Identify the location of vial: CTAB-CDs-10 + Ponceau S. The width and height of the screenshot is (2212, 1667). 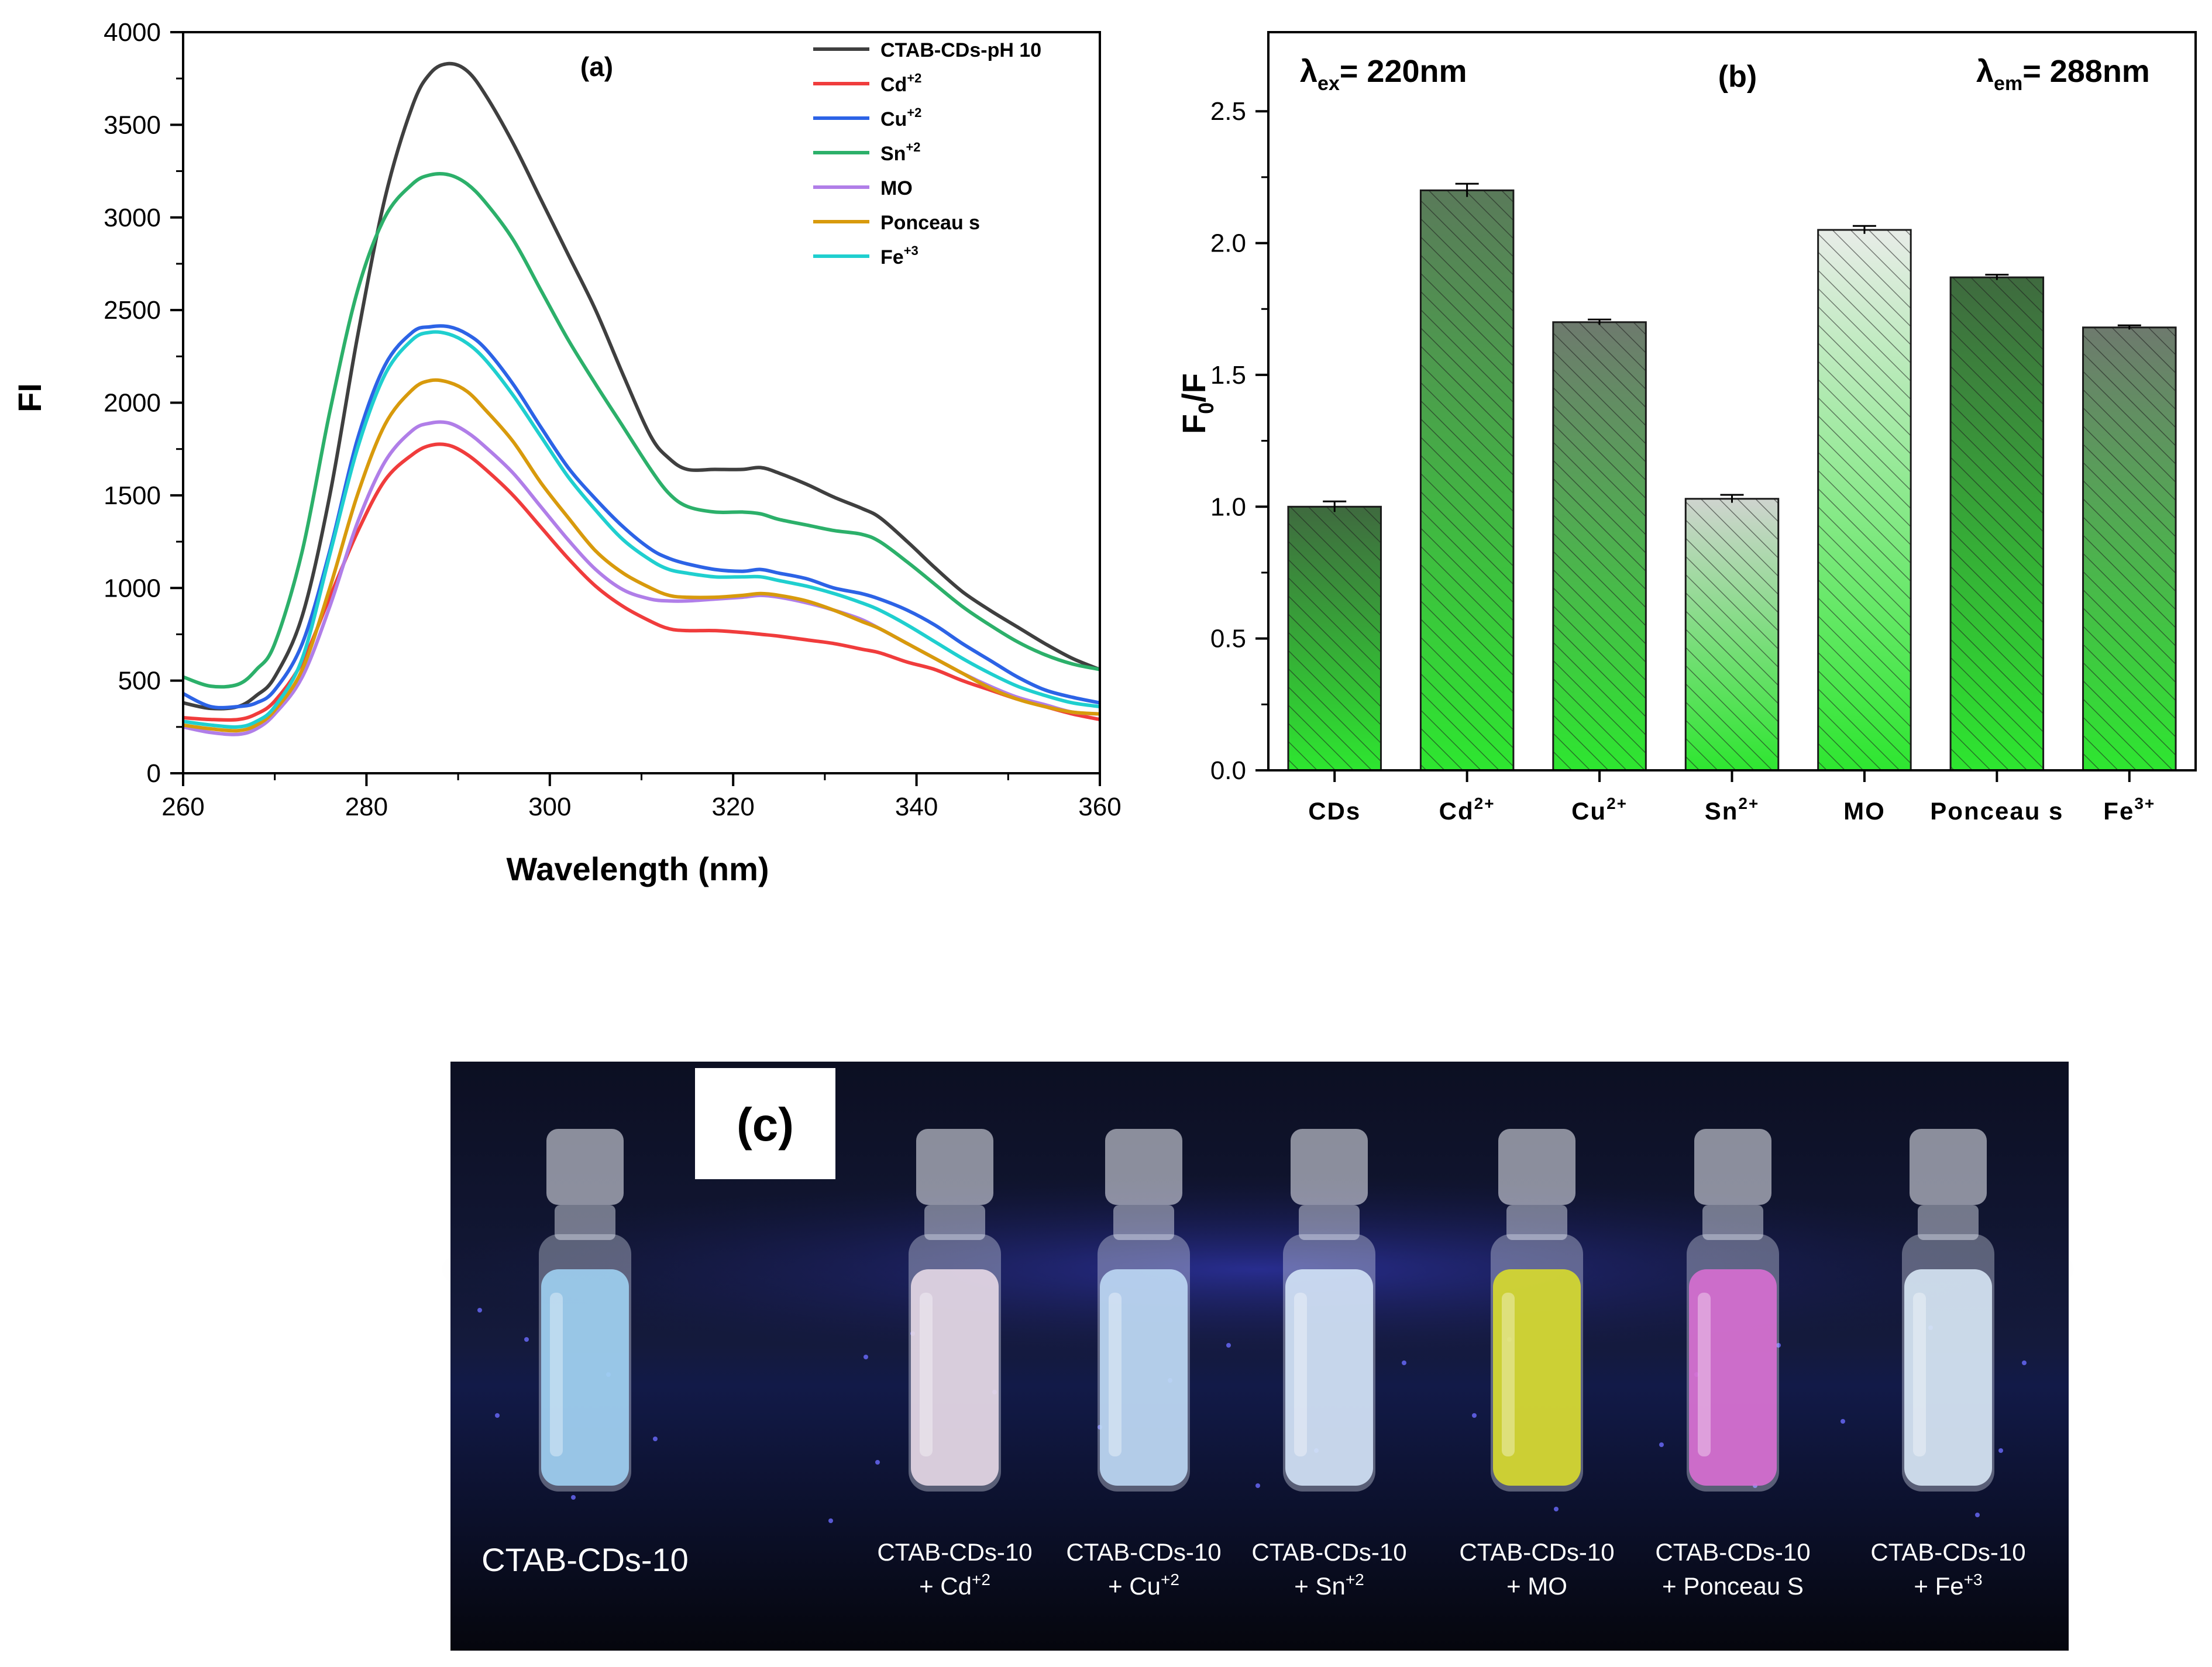
(1733, 1364).